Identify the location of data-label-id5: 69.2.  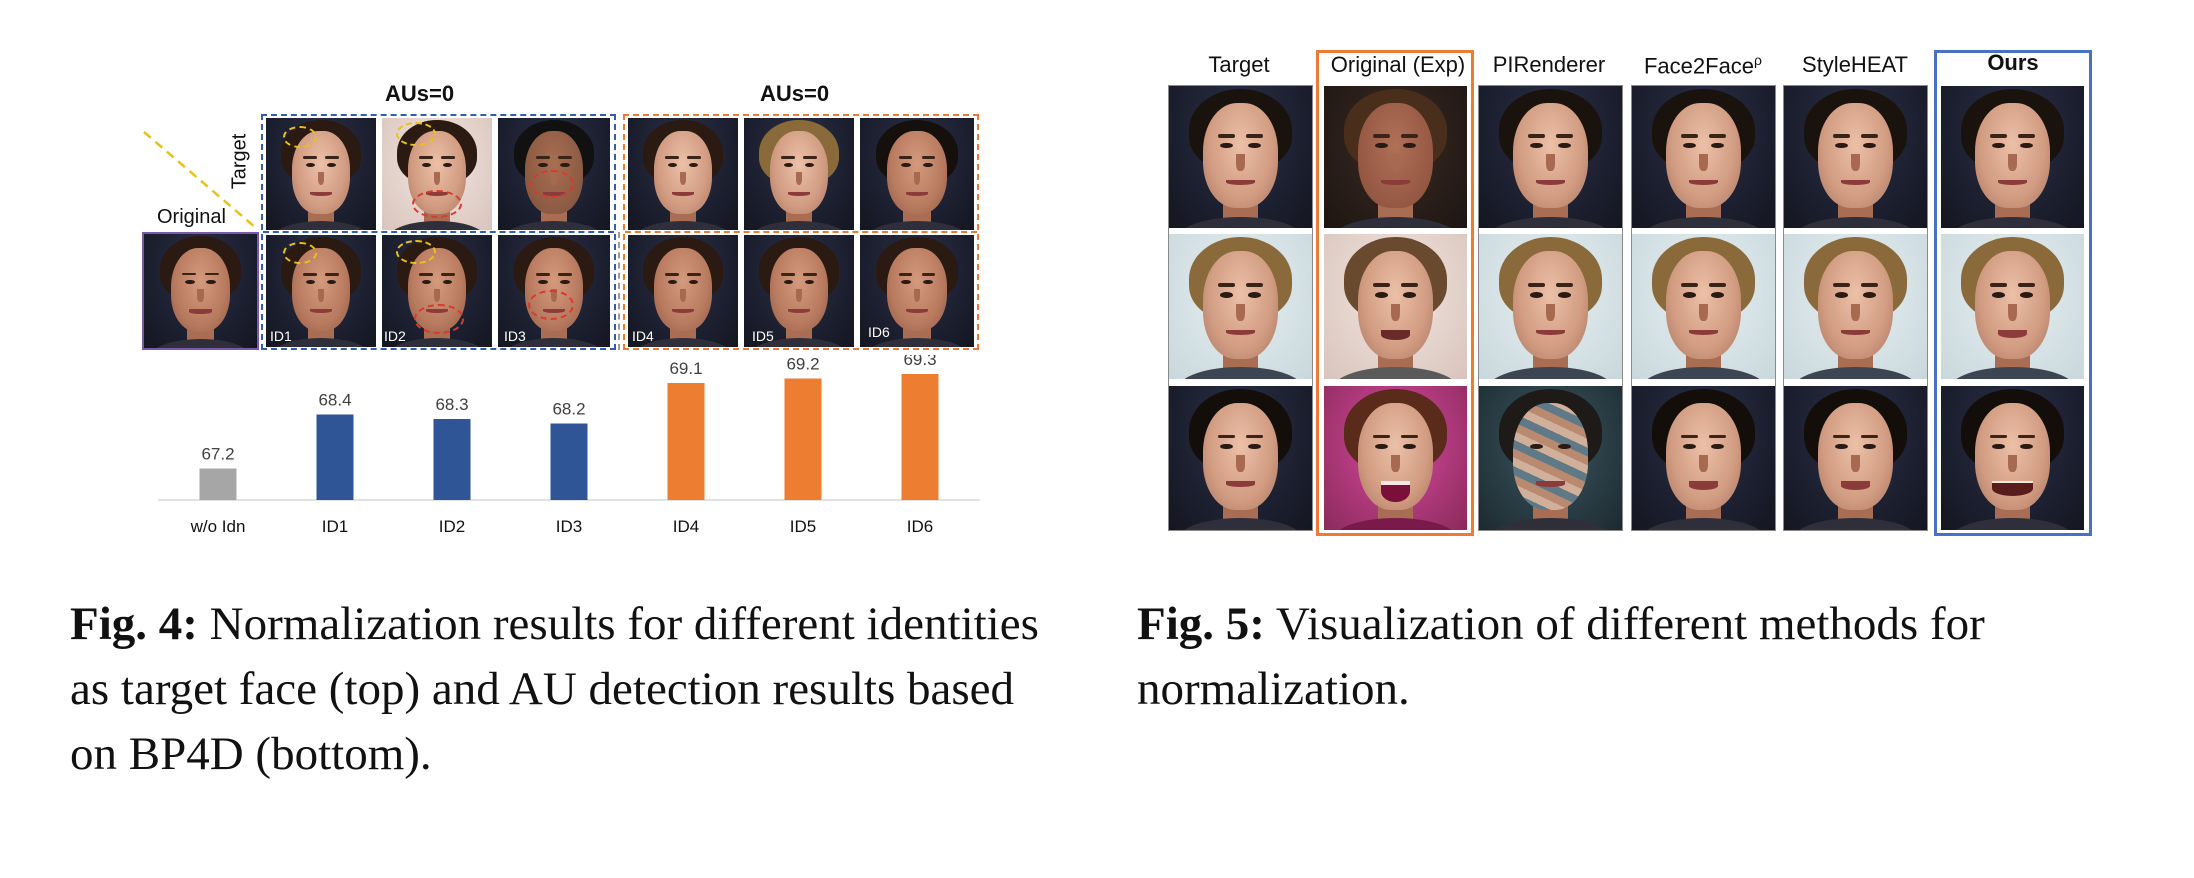
(802, 364).